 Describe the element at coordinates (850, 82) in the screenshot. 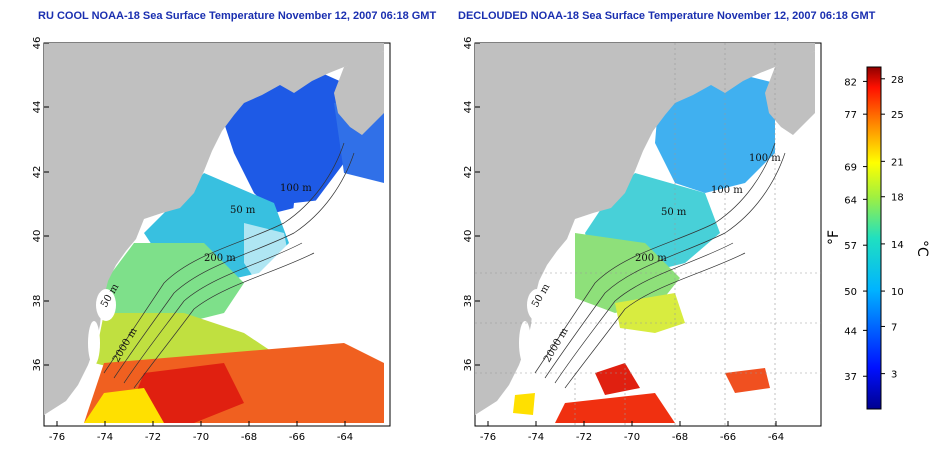

I see `fahrenheit-tick-label: 82` at that location.